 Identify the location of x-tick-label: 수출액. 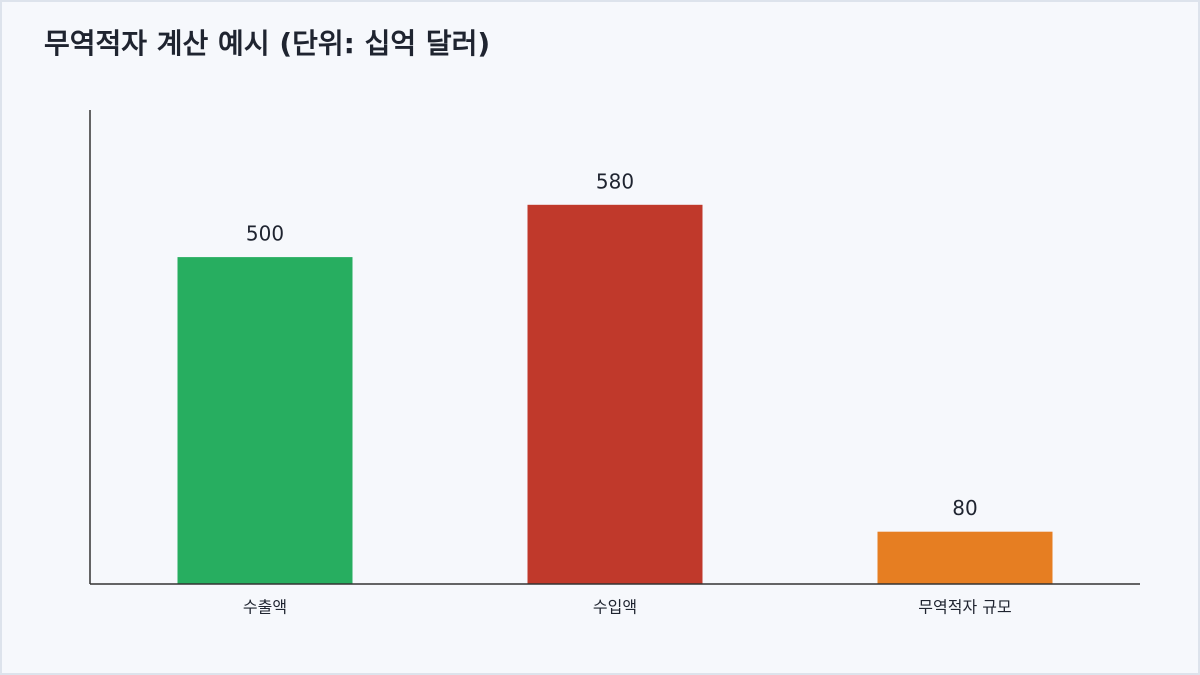
(265, 607).